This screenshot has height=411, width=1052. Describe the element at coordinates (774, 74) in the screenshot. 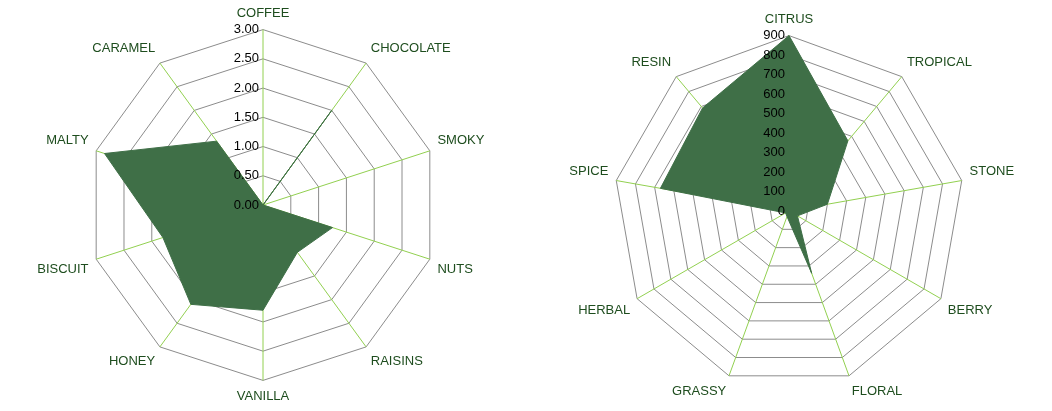

I see `y-tick-label: 700` at that location.